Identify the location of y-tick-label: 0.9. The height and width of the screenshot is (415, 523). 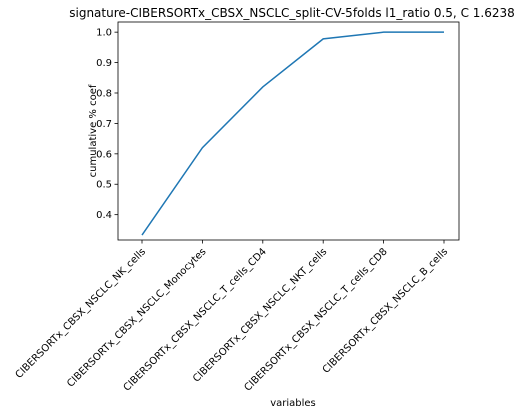
(104, 63).